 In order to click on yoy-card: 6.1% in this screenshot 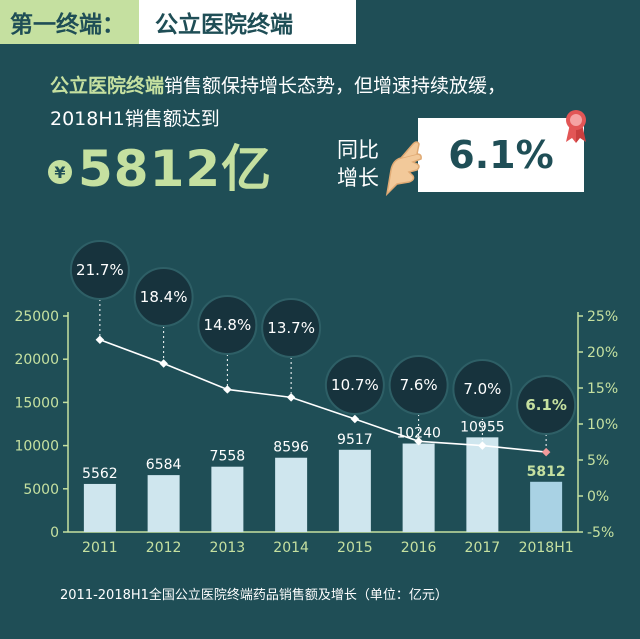, I will do `click(501, 155)`.